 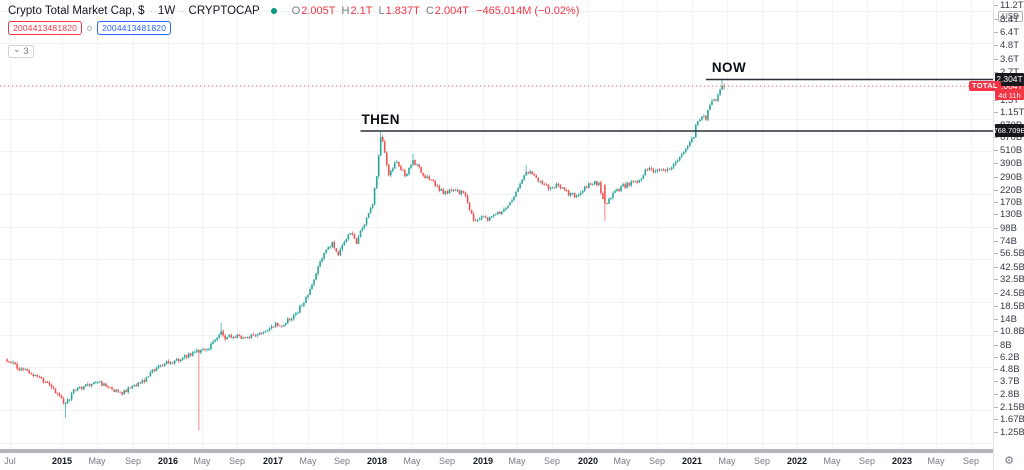 What do you see at coordinates (90, 28) in the screenshot?
I see `tag-separator-dot-icon` at bounding box center [90, 28].